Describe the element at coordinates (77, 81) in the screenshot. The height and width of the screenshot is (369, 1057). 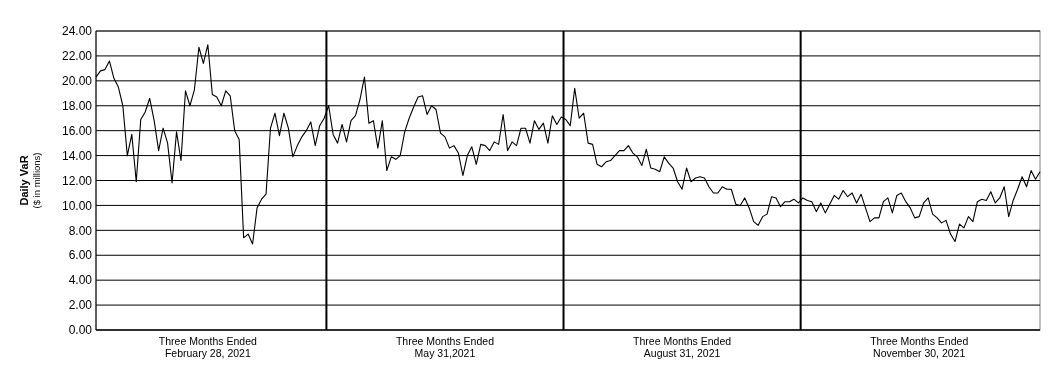
I see `y-tick-label: 20.00` at that location.